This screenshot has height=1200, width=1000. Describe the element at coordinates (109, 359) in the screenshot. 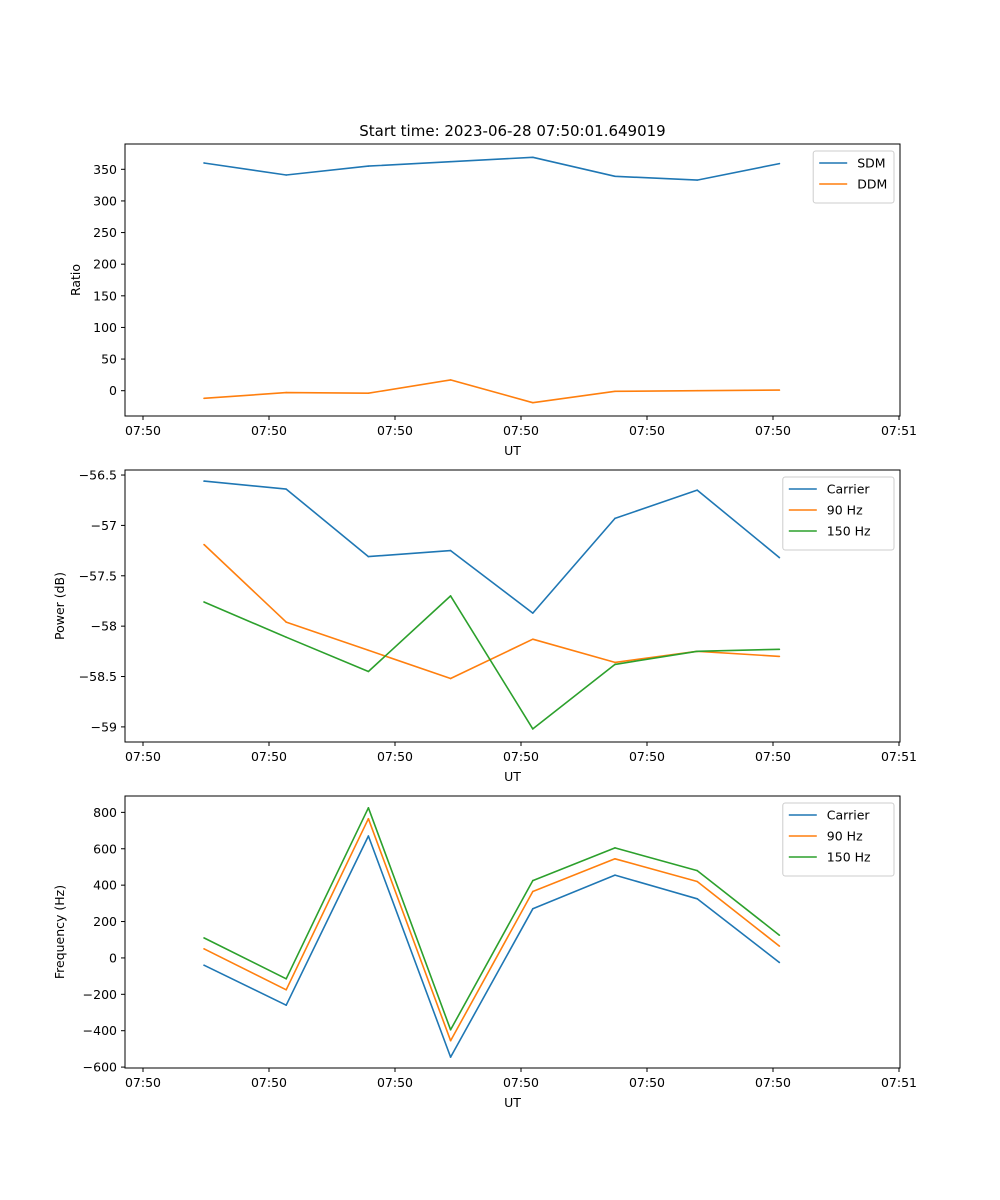

I see `y-tick-label: 50` at that location.